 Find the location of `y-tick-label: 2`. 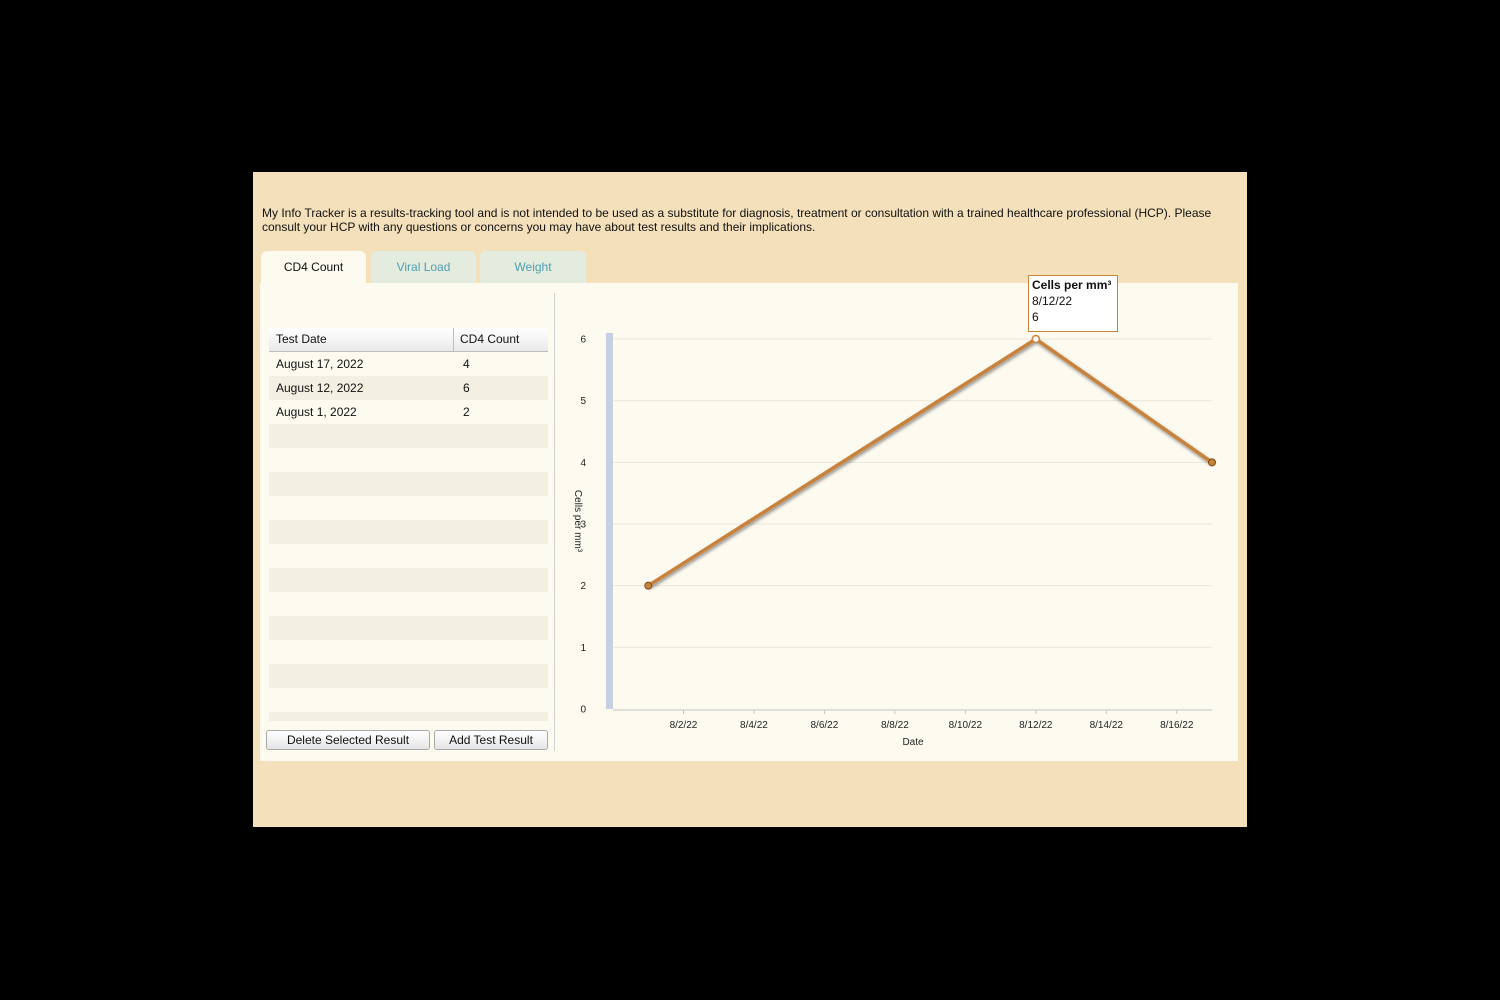

y-tick-label: 2 is located at coordinates (583, 586).